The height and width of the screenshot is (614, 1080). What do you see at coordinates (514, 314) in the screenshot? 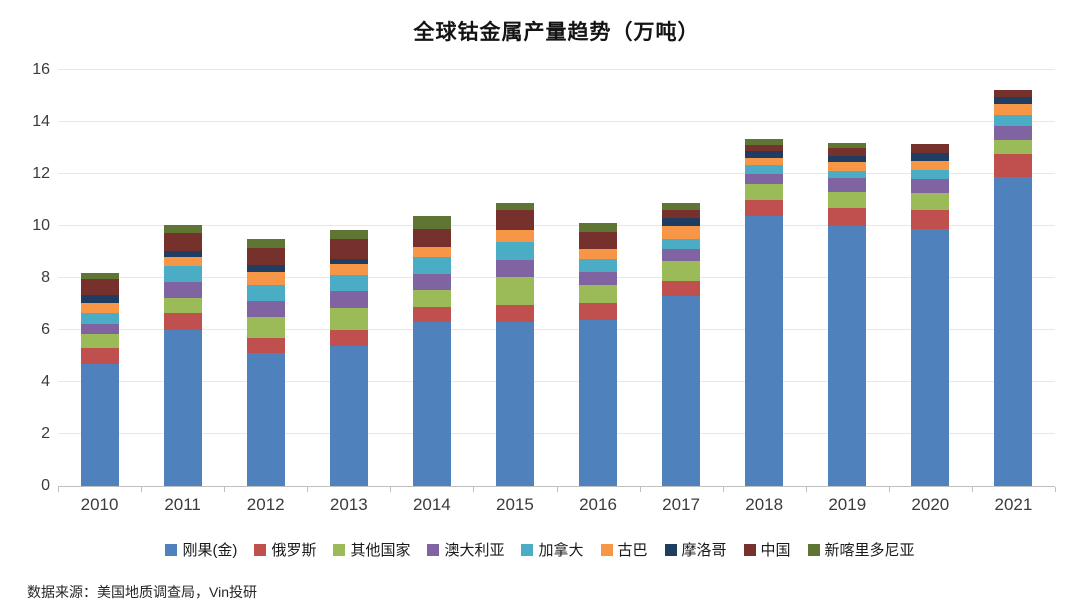
I see `bar-segment-2015-俄罗斯` at bounding box center [514, 314].